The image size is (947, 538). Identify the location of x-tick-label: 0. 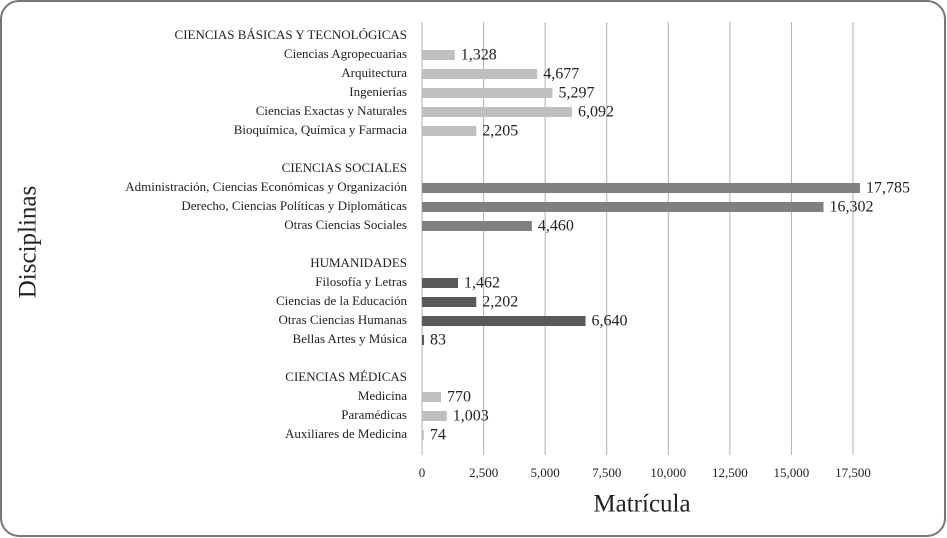
(422, 472).